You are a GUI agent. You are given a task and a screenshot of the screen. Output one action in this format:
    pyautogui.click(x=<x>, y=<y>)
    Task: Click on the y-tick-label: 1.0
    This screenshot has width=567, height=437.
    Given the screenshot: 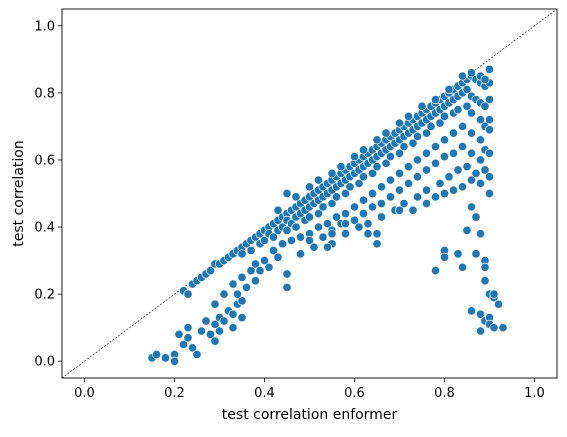 What is the action you would take?
    pyautogui.click(x=44, y=26)
    